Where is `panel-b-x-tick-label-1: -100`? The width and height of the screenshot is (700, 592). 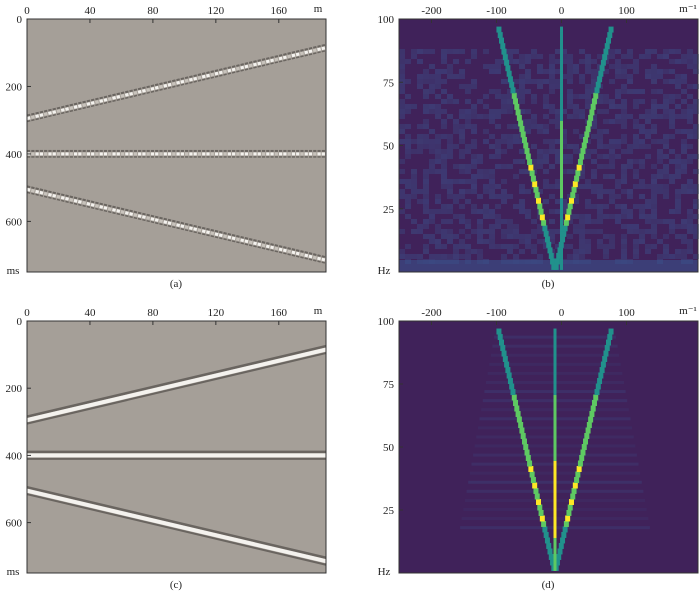
panel-b-x-tick-label-1: -100 is located at coordinates (496, 11).